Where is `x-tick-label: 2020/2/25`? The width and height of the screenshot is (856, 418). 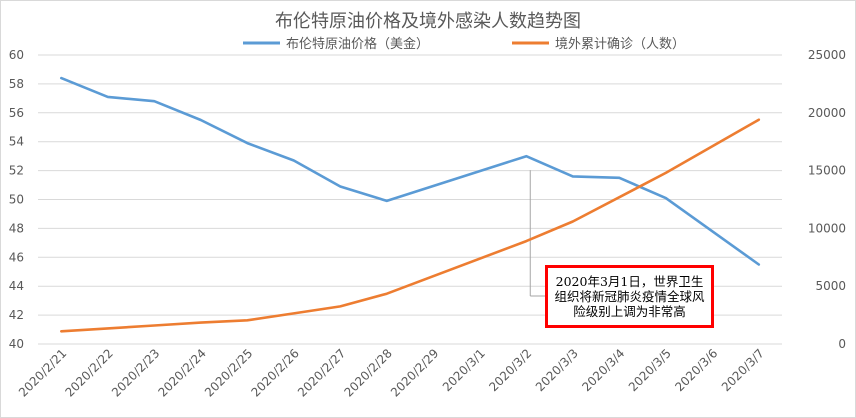 x-tick-label: 2020/2/25 is located at coordinates (228, 372).